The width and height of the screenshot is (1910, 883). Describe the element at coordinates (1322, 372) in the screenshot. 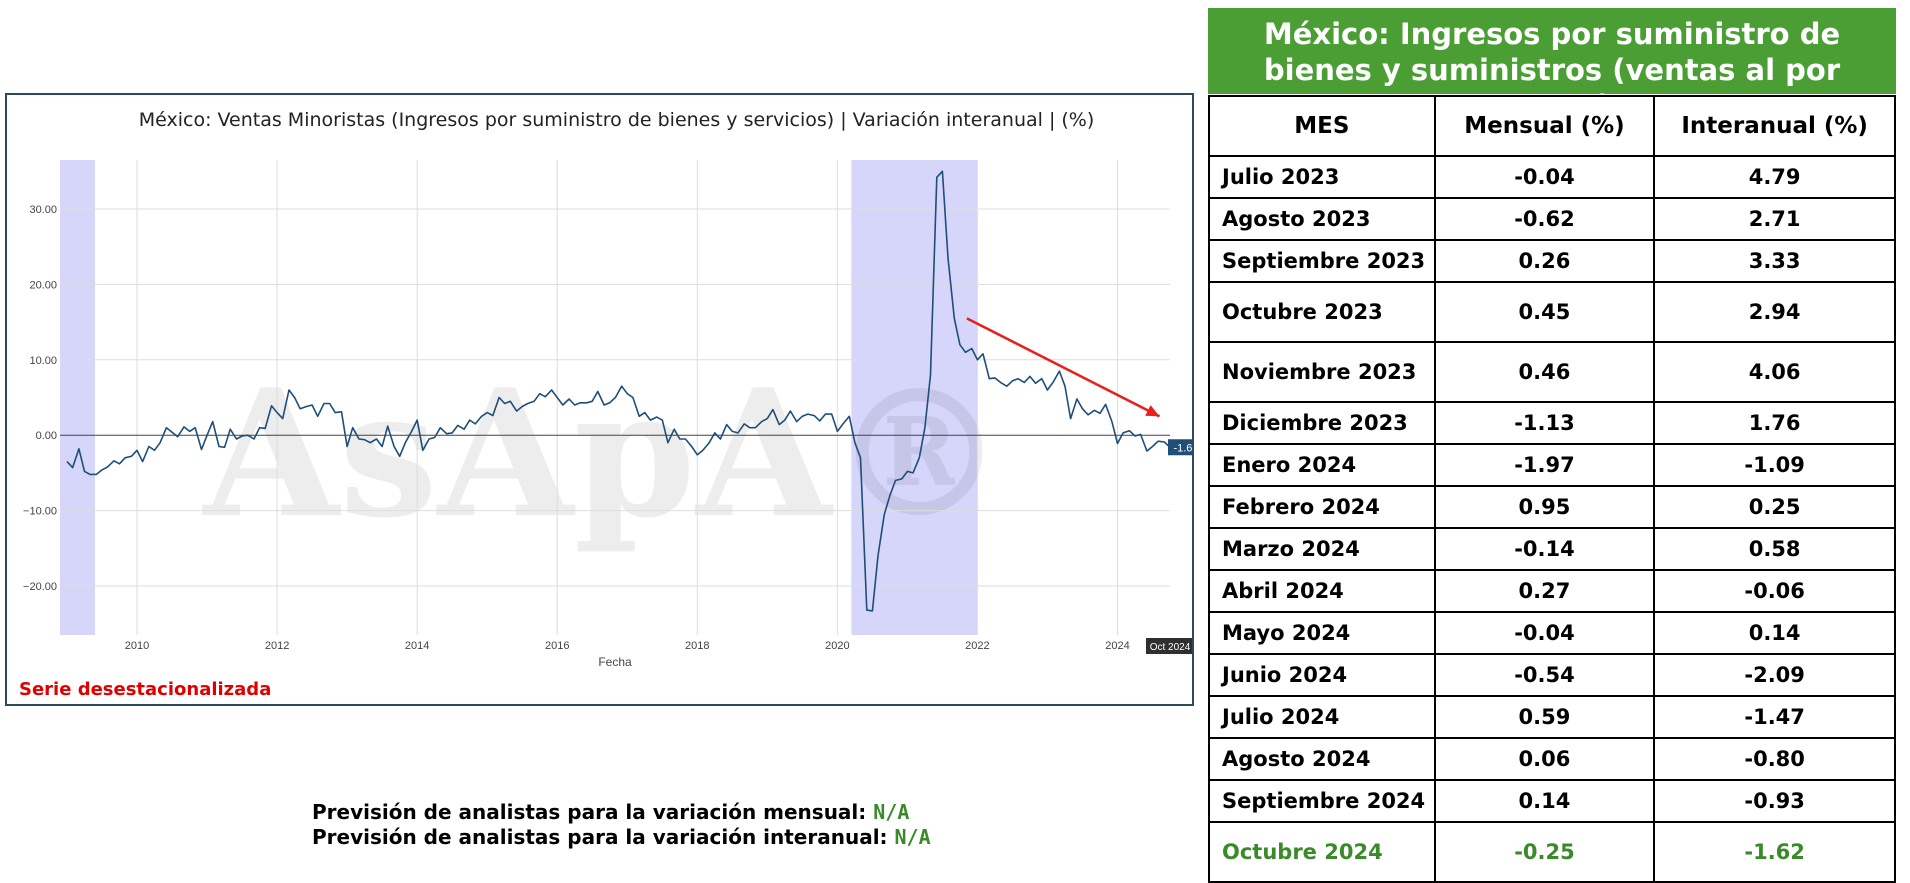

I see `month-cell: Noviembre 2023` at that location.